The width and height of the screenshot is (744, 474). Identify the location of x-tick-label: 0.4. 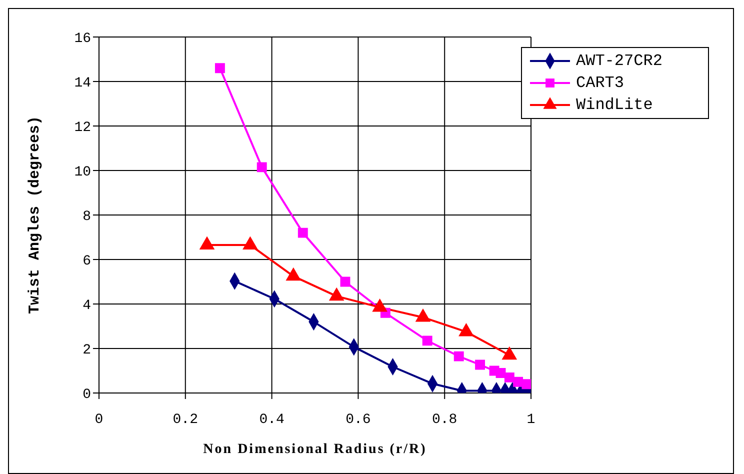
(271, 420).